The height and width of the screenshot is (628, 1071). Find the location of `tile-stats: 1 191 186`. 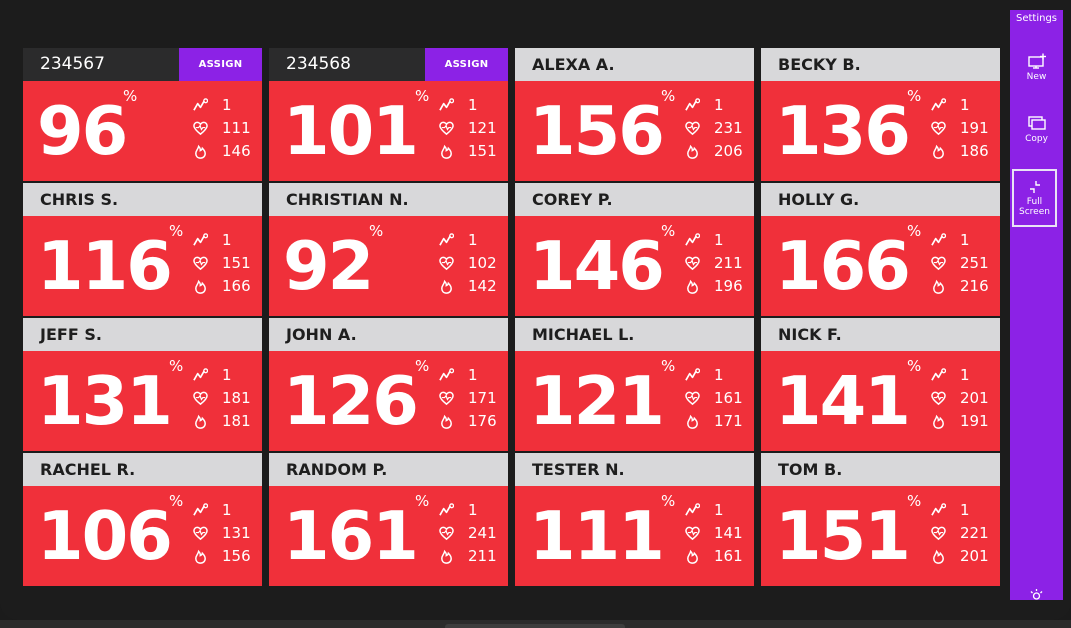

tile-stats: 1 191 186 is located at coordinates (964, 128).